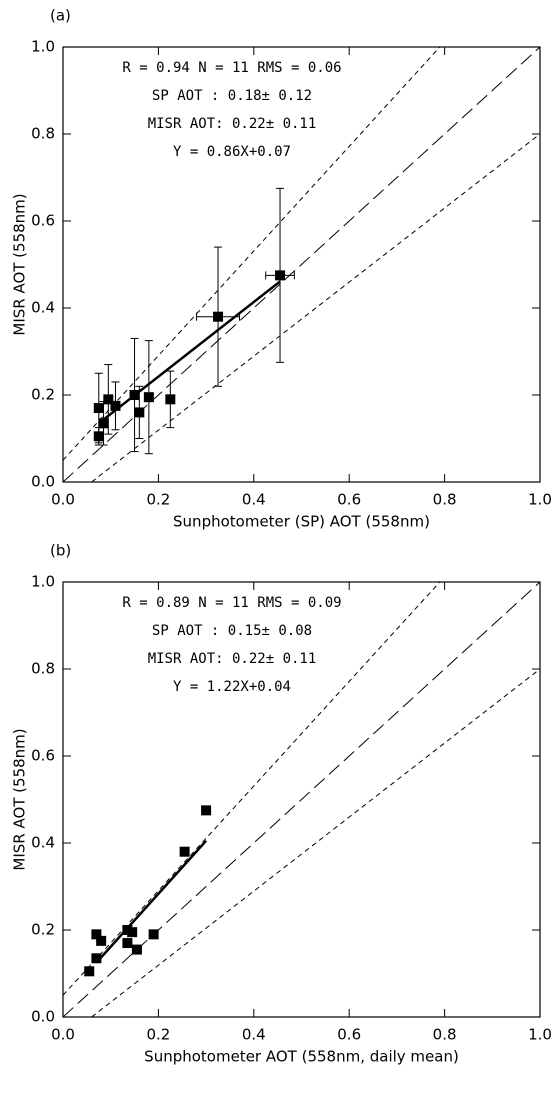 The width and height of the screenshot is (553, 1101). I want to click on panel-label: (a), so click(60, 16).